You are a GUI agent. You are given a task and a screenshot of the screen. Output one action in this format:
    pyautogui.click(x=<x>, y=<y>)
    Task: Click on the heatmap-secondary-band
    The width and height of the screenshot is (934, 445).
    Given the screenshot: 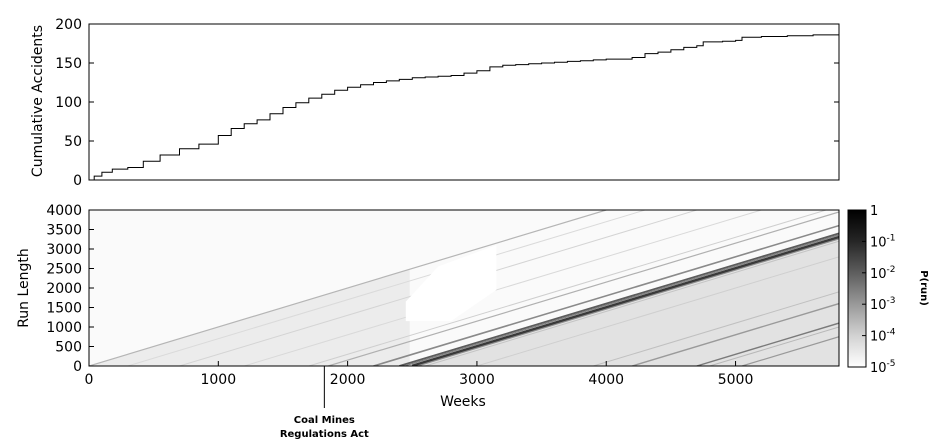 What is the action you would take?
    pyautogui.click(x=628, y=302)
    